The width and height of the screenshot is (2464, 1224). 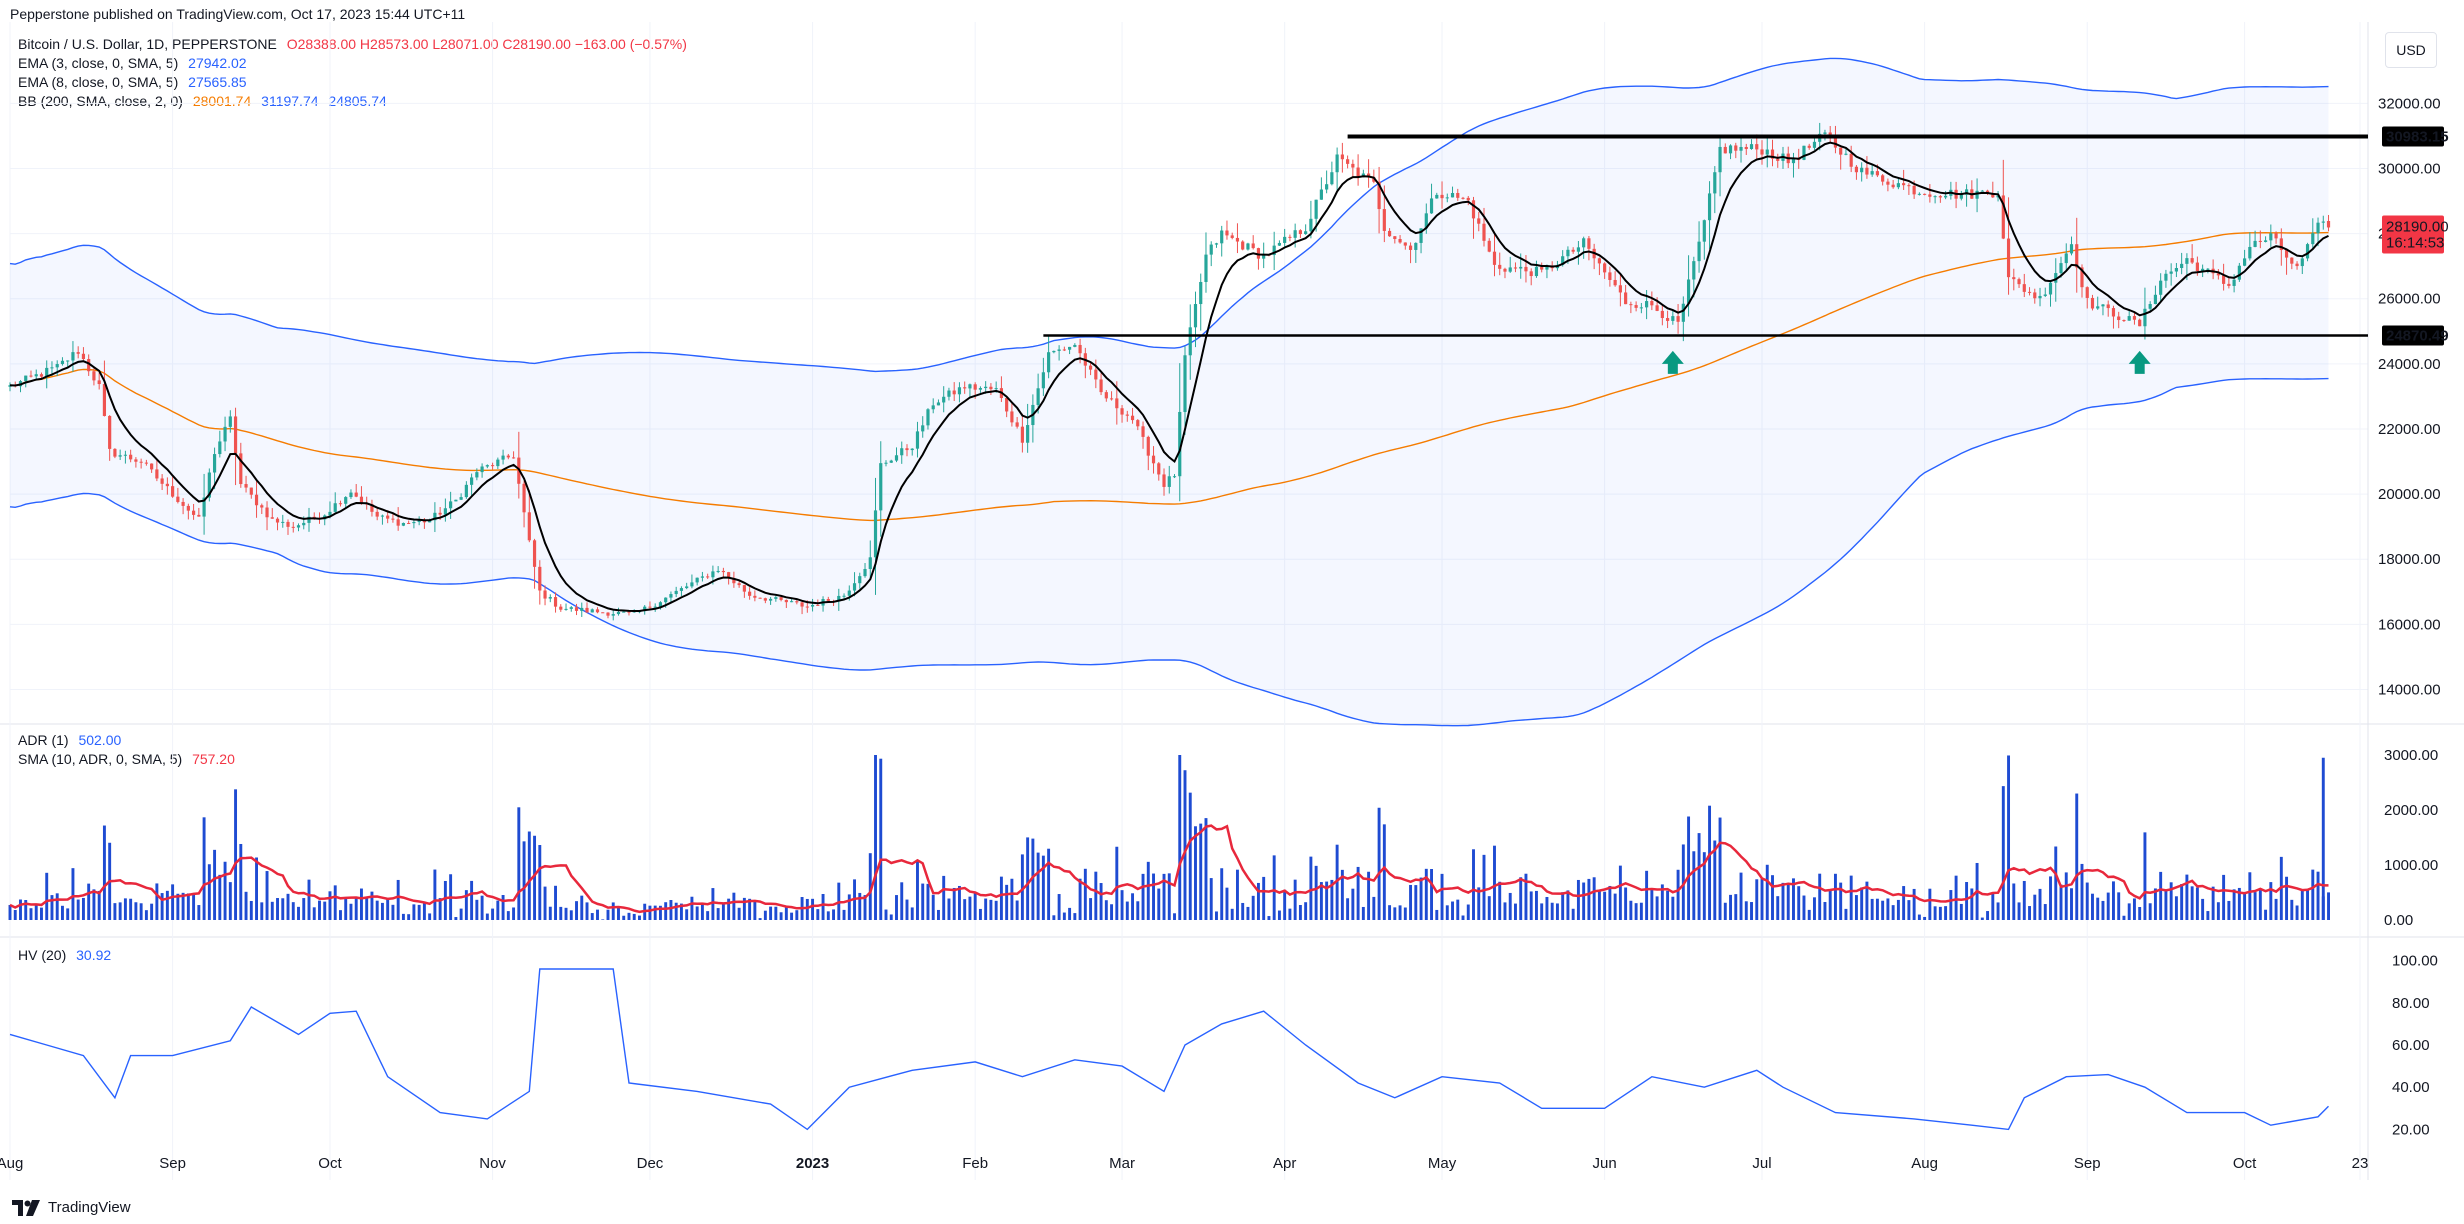 What do you see at coordinates (132, 82) in the screenshot?
I see `ema8-legend: EMA (8, close, 0, SMA, 5) 27565.85` at bounding box center [132, 82].